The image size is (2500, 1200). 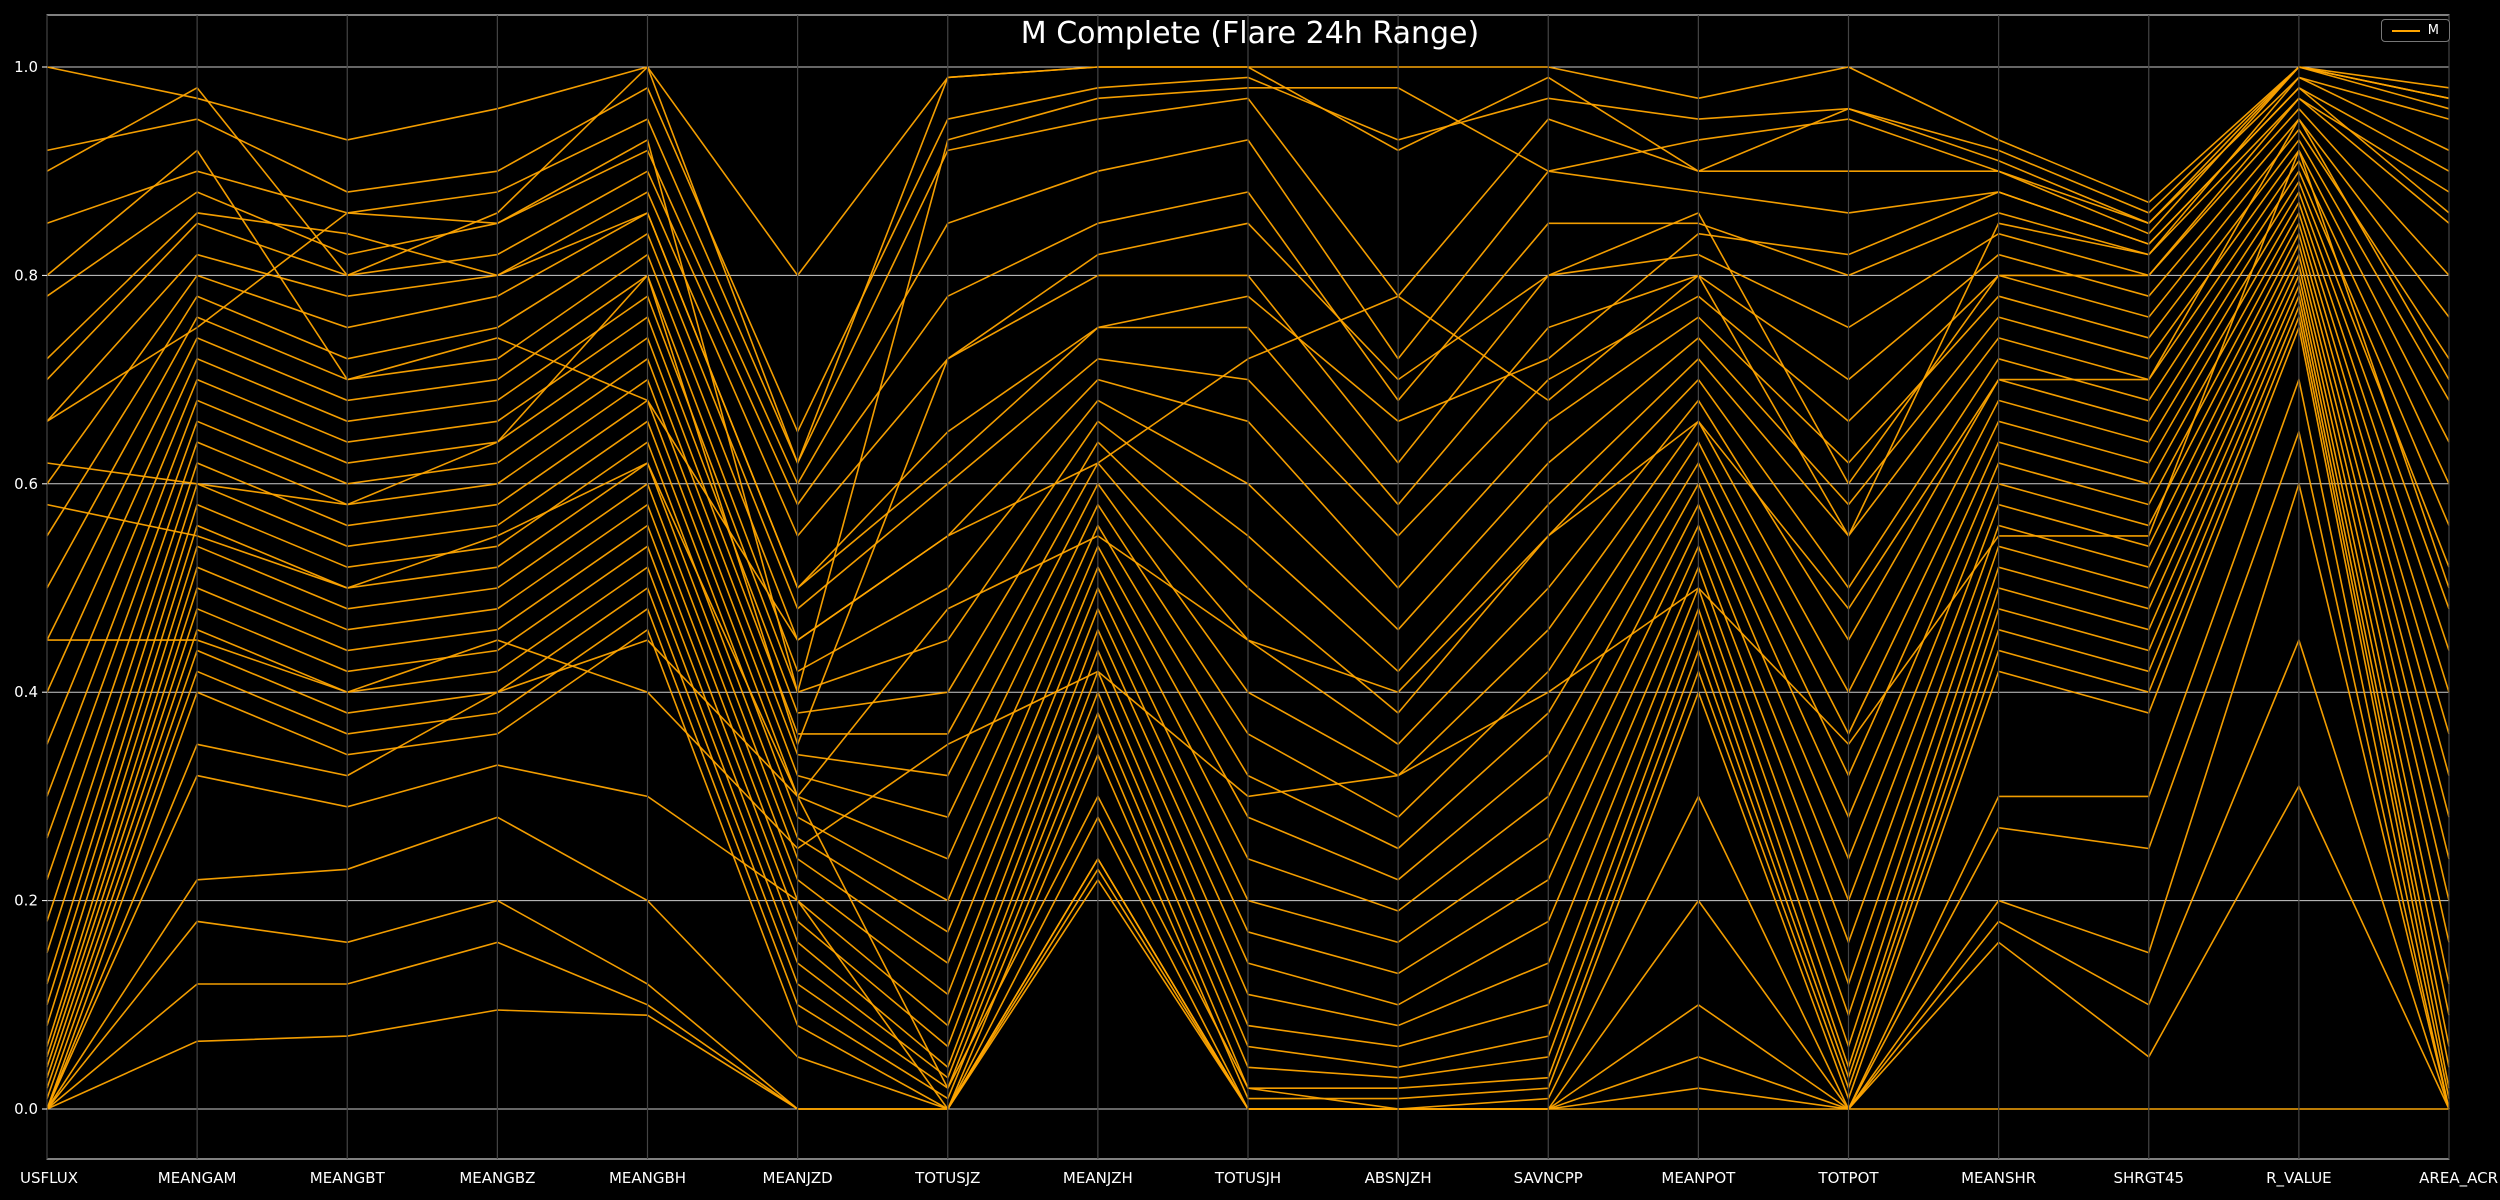 I want to click on legend-label: M, so click(x=2433, y=30).